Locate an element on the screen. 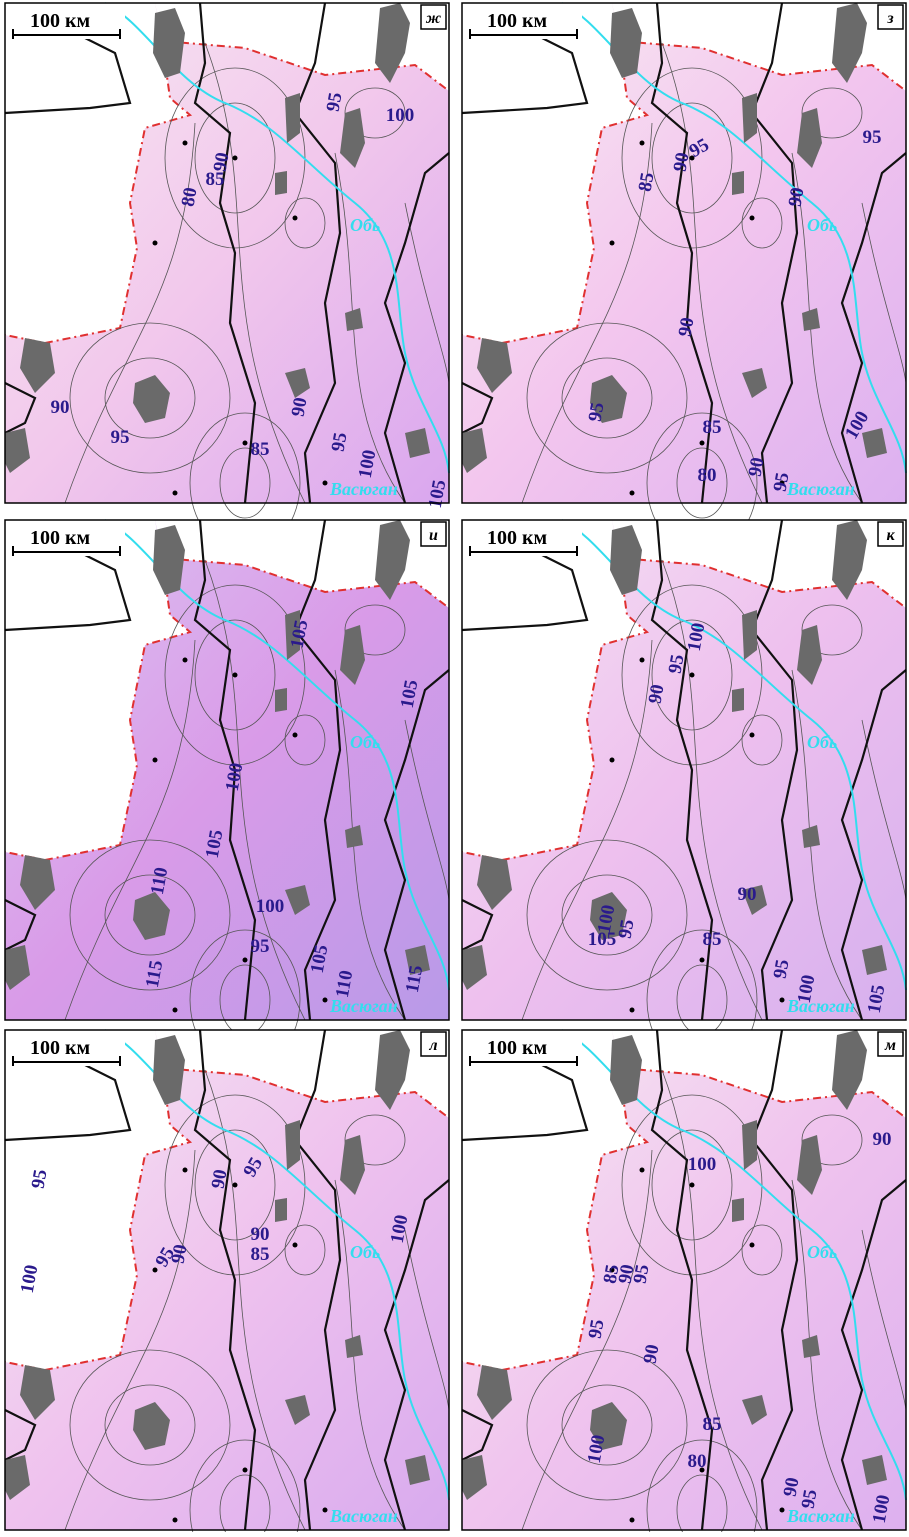 The width and height of the screenshot is (909, 1537). panel-letter: ж is located at coordinates (433, 18).